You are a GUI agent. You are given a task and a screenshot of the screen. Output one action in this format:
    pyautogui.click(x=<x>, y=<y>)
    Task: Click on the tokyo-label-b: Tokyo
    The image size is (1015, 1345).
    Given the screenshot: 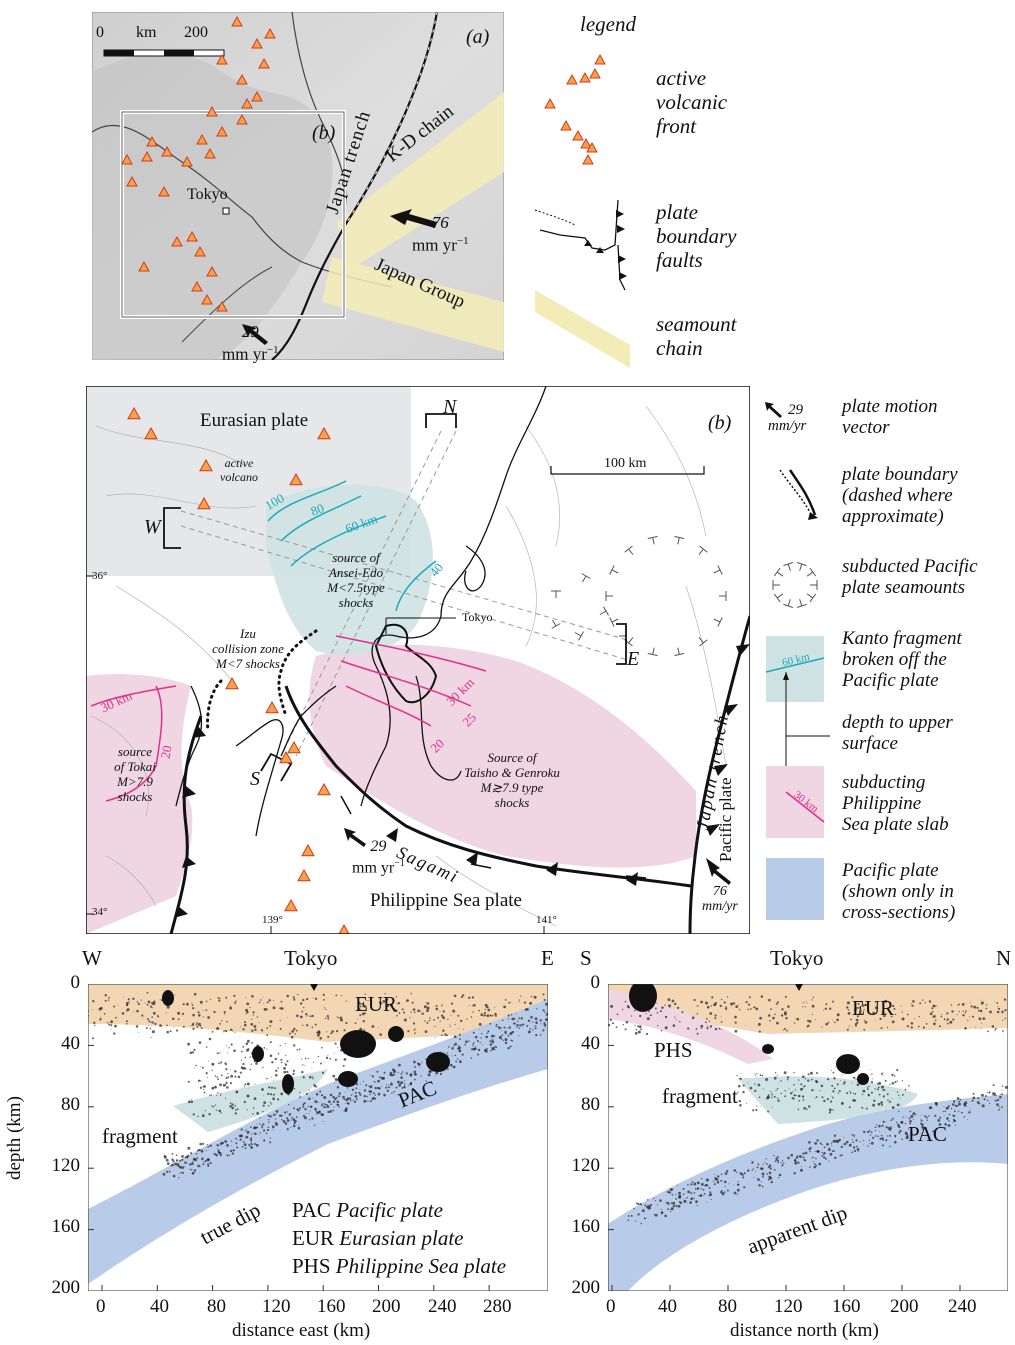 What is the action you would take?
    pyautogui.click(x=477, y=617)
    